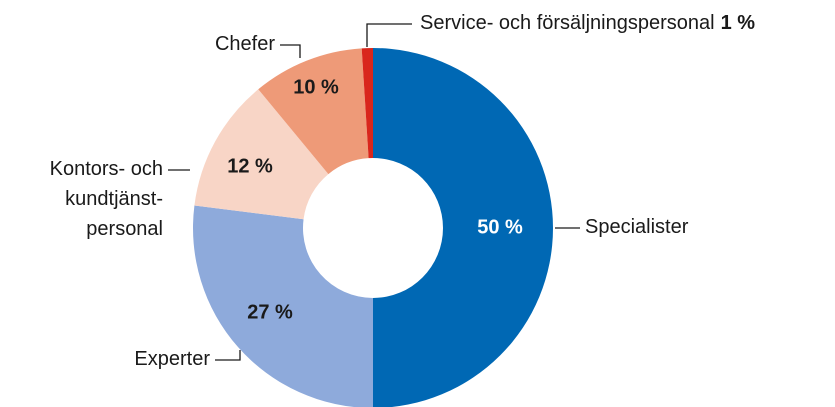 The width and height of the screenshot is (835, 407). What do you see at coordinates (316, 87) in the screenshot?
I see `value-label: 10 %` at bounding box center [316, 87].